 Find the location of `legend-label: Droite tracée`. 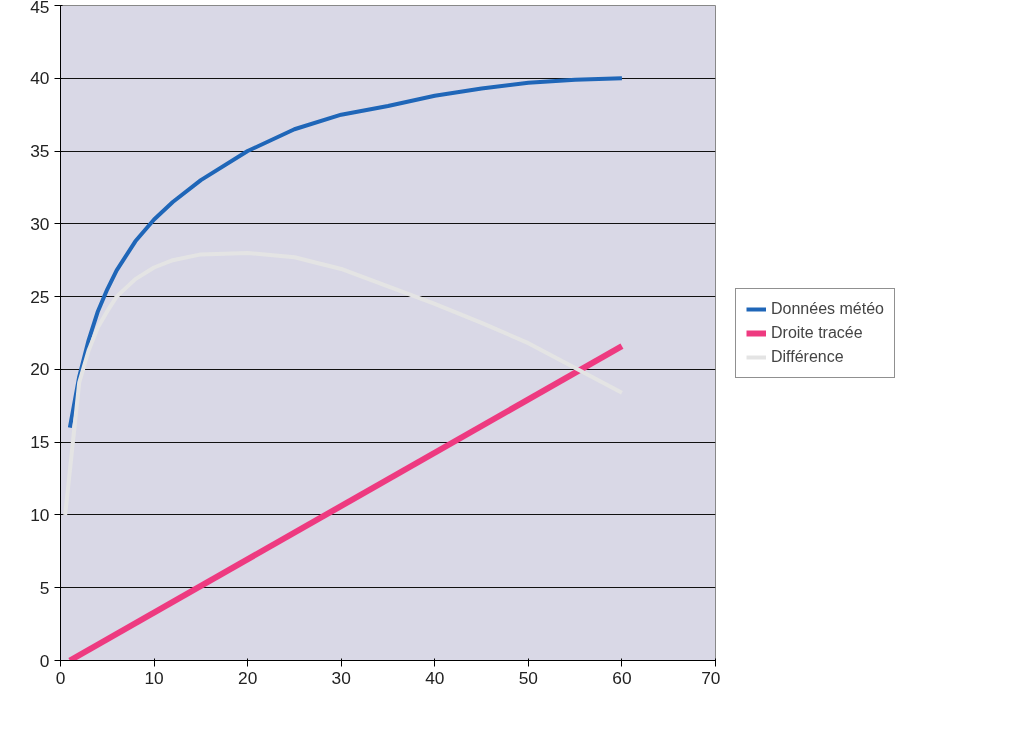

legend-label: Droite tracée is located at coordinates (817, 332).